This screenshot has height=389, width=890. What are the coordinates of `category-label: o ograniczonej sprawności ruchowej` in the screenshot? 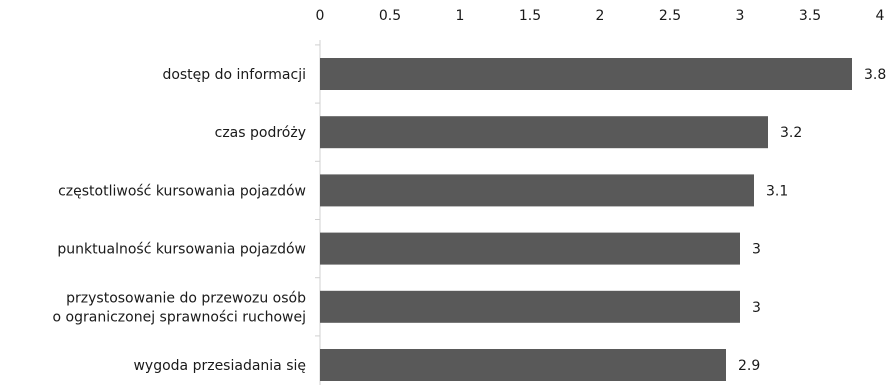 It's located at (179, 317).